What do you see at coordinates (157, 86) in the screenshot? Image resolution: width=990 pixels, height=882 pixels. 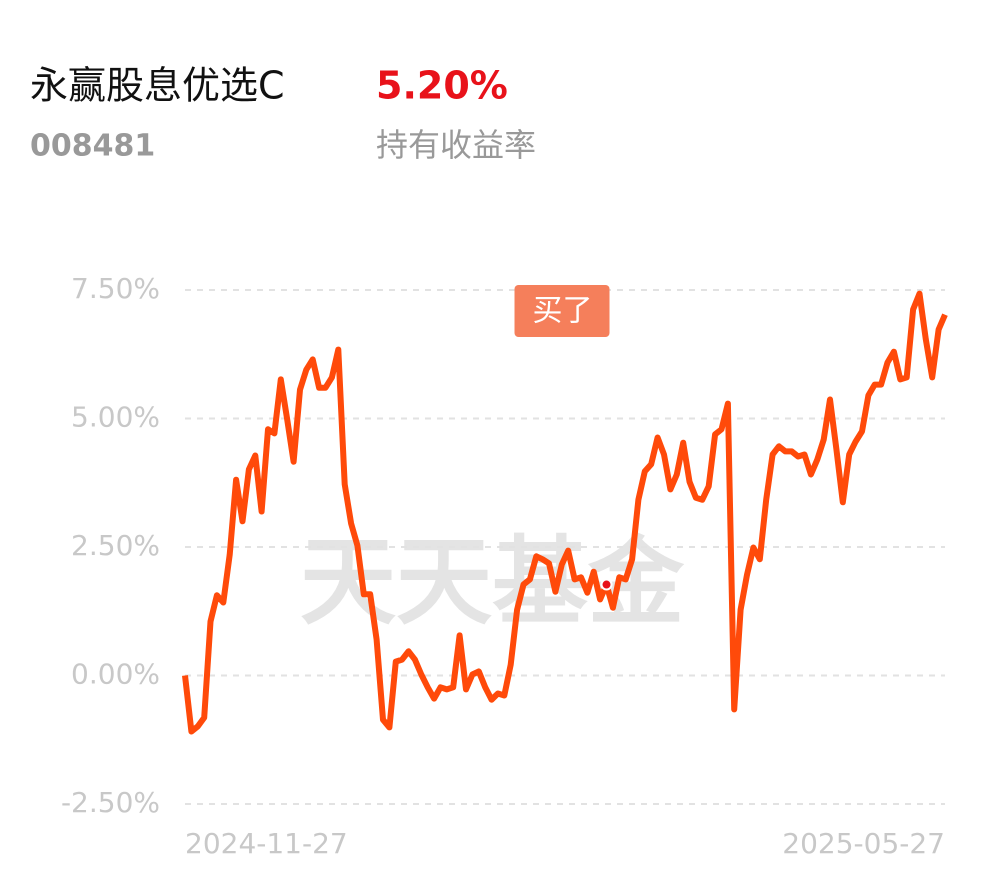 I see `fund-title: 永赢股息优选C` at bounding box center [157, 86].